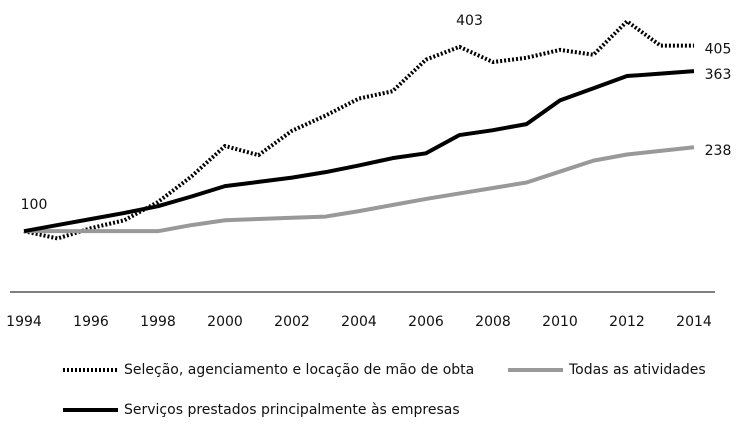  What do you see at coordinates (24, 322) in the screenshot?
I see `x-tick-label: 1994` at bounding box center [24, 322].